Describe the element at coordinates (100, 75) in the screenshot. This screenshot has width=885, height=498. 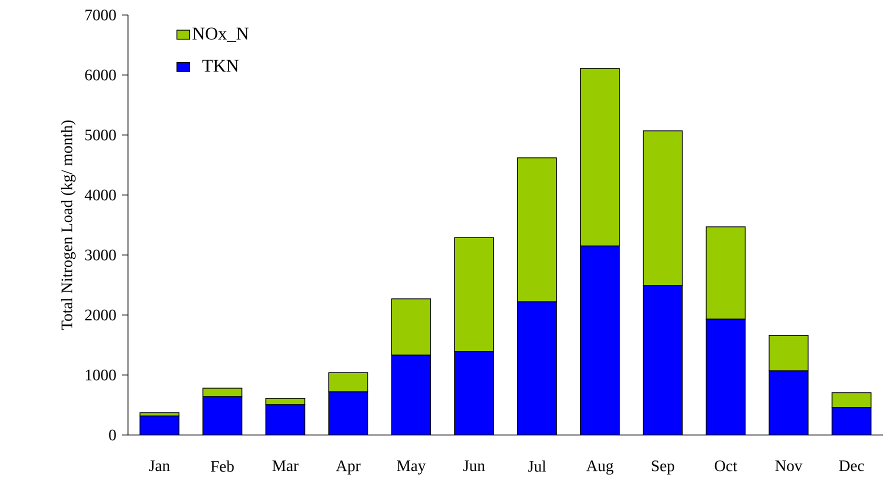
I see `y-tick-label: 6000` at that location.